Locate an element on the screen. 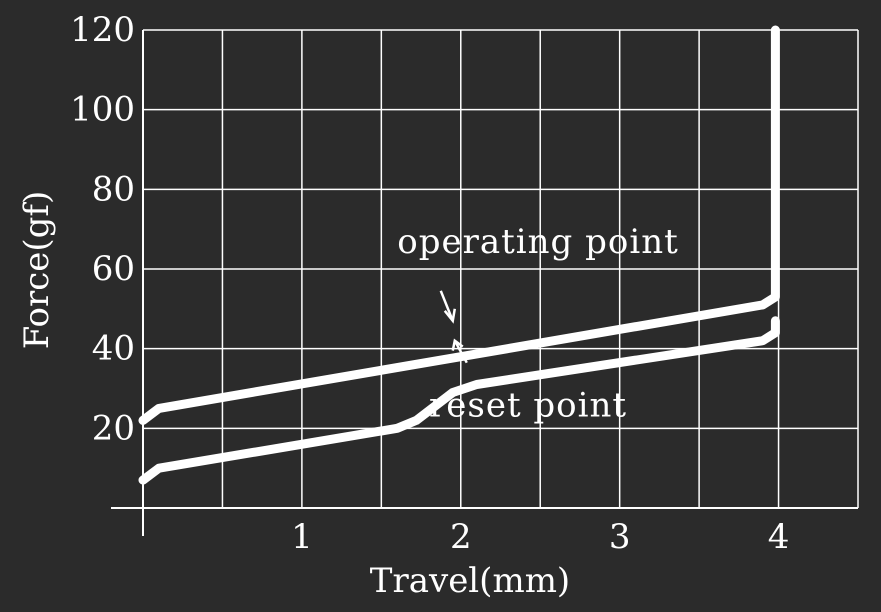 The image size is (881, 612). y-tick-label: 120 is located at coordinates (102, 30).